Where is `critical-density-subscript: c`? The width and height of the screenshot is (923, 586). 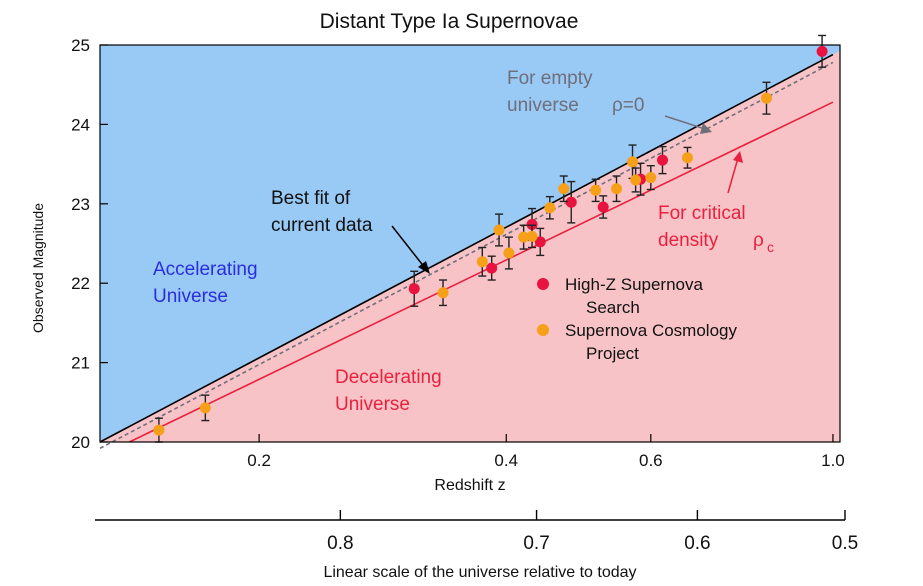 critical-density-subscript: c is located at coordinates (770, 247).